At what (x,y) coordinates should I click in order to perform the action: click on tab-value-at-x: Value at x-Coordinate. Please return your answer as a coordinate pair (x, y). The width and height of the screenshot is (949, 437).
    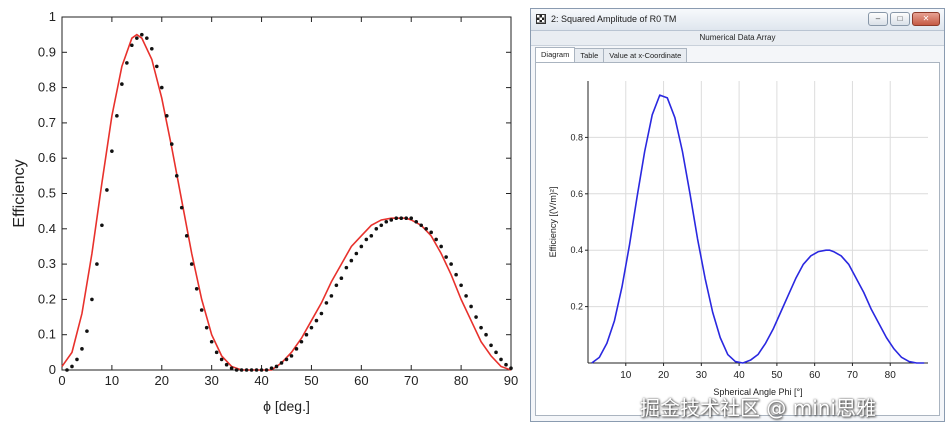
    Looking at the image, I should click on (645, 55).